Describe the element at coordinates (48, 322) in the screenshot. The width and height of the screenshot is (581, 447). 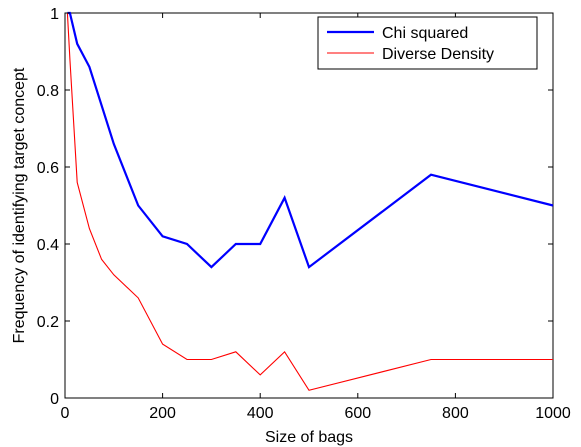
I see `y-tick-label: 0.2` at that location.